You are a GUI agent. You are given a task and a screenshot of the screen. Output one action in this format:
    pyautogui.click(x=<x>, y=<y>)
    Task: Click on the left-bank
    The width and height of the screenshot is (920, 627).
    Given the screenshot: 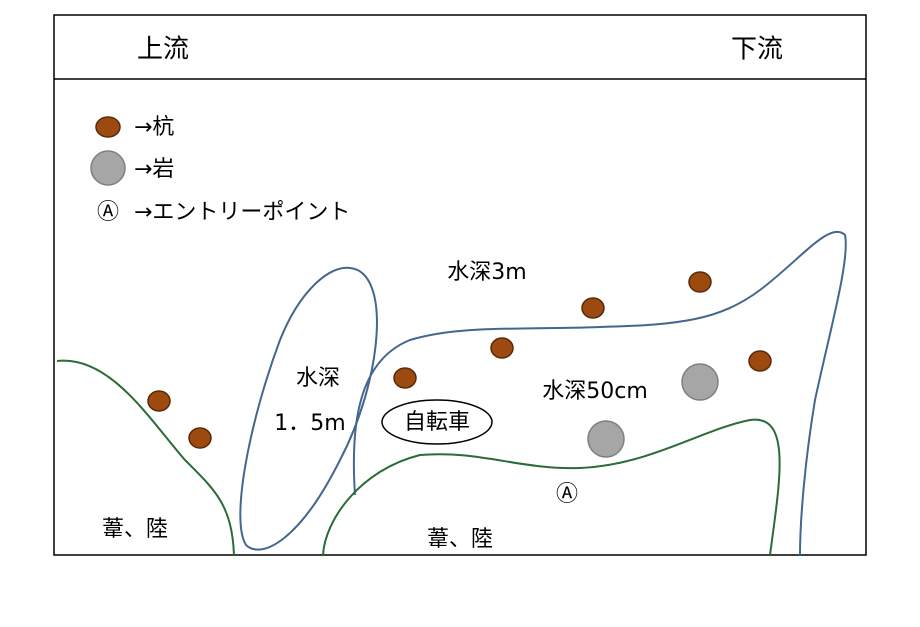 What is the action you would take?
    pyautogui.click(x=145, y=457)
    